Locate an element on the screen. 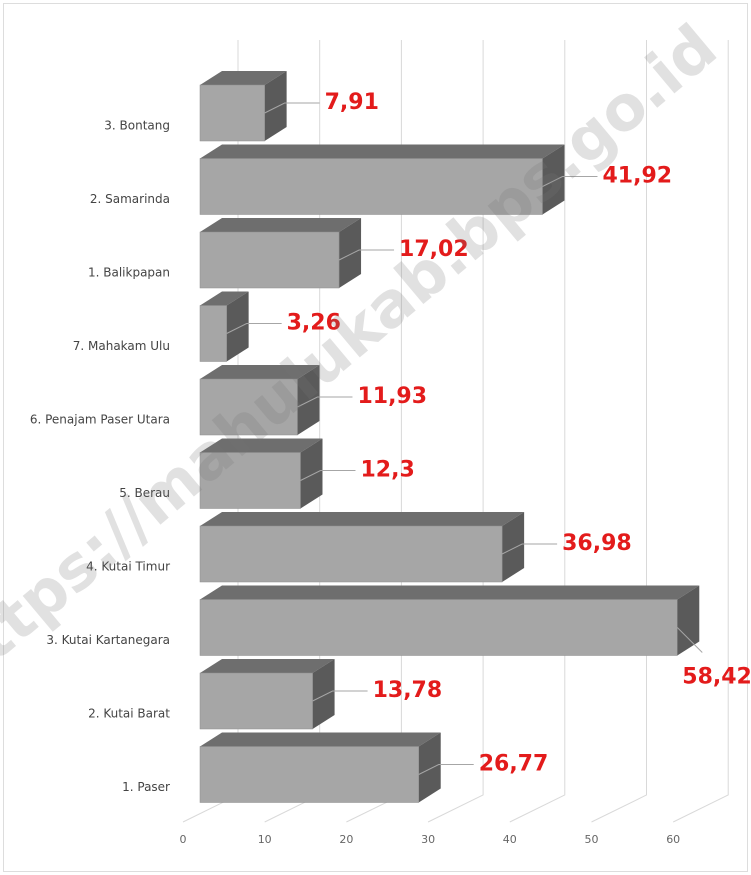 The width and height of the screenshot is (751, 875). data-label: 13,78 is located at coordinates (408, 690).